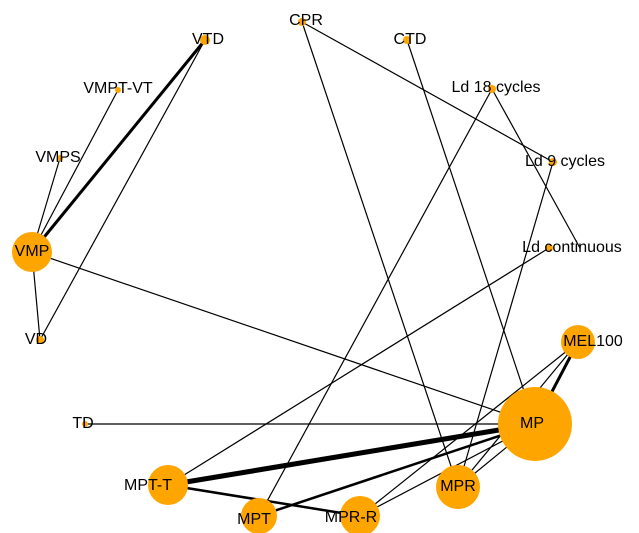 The image size is (639, 533). I want to click on node-label: MPR, so click(458, 486).